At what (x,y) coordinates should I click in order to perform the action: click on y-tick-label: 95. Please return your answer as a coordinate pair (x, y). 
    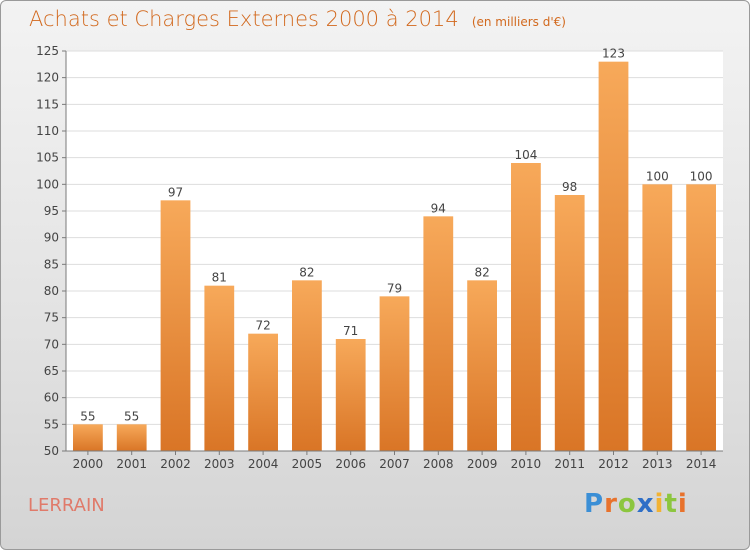
    Looking at the image, I should click on (51, 211).